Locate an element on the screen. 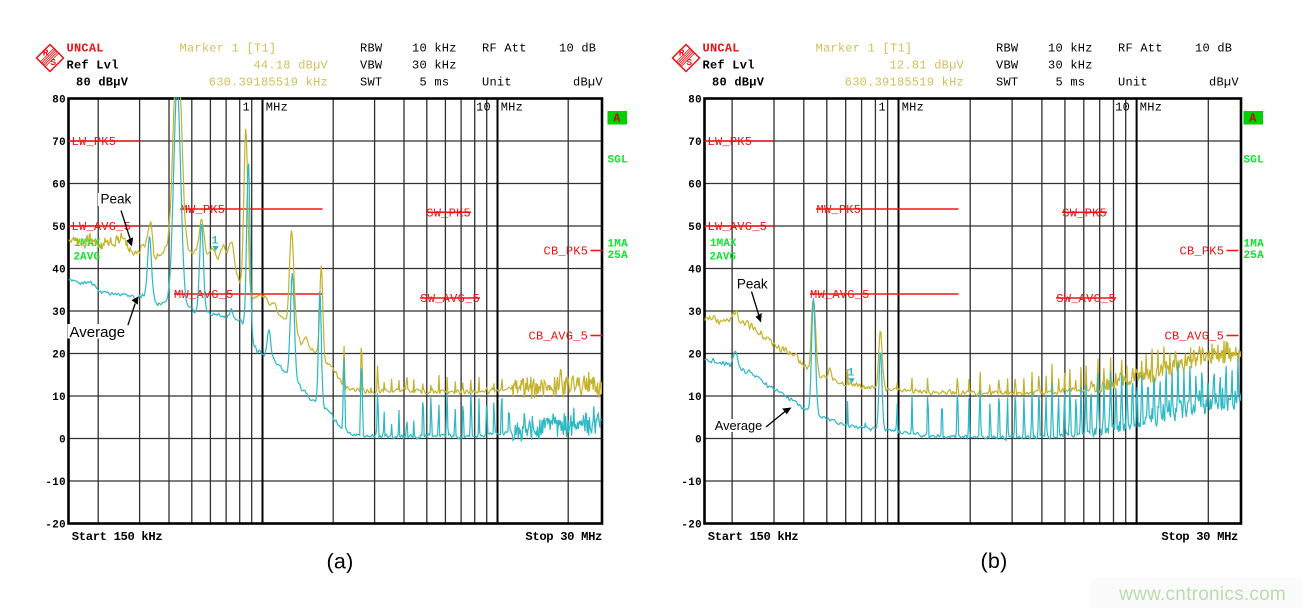 This screenshot has height=613, width=1302. svg-text: A is located at coordinates (616, 119).